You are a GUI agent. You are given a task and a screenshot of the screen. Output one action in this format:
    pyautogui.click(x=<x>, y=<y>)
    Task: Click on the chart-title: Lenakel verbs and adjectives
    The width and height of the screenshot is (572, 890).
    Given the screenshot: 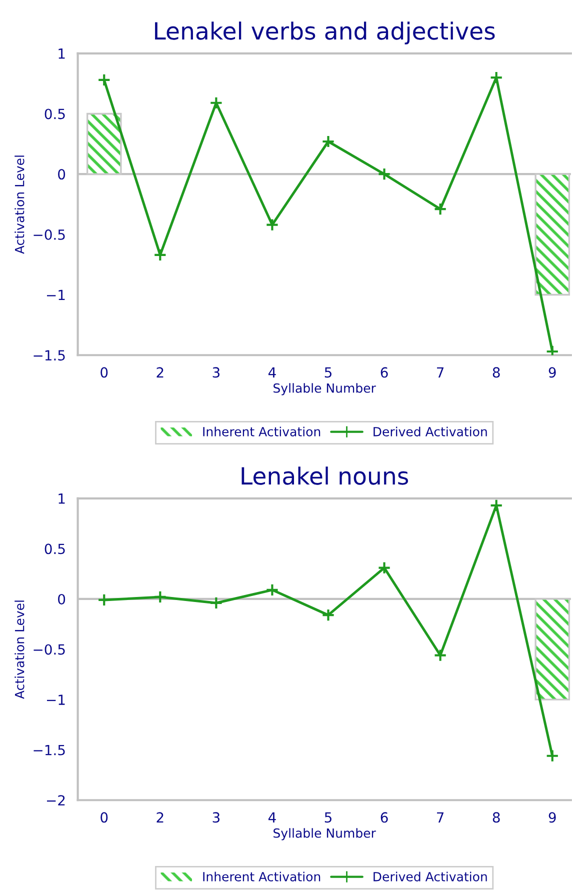 What is the action you would take?
    pyautogui.click(x=325, y=33)
    